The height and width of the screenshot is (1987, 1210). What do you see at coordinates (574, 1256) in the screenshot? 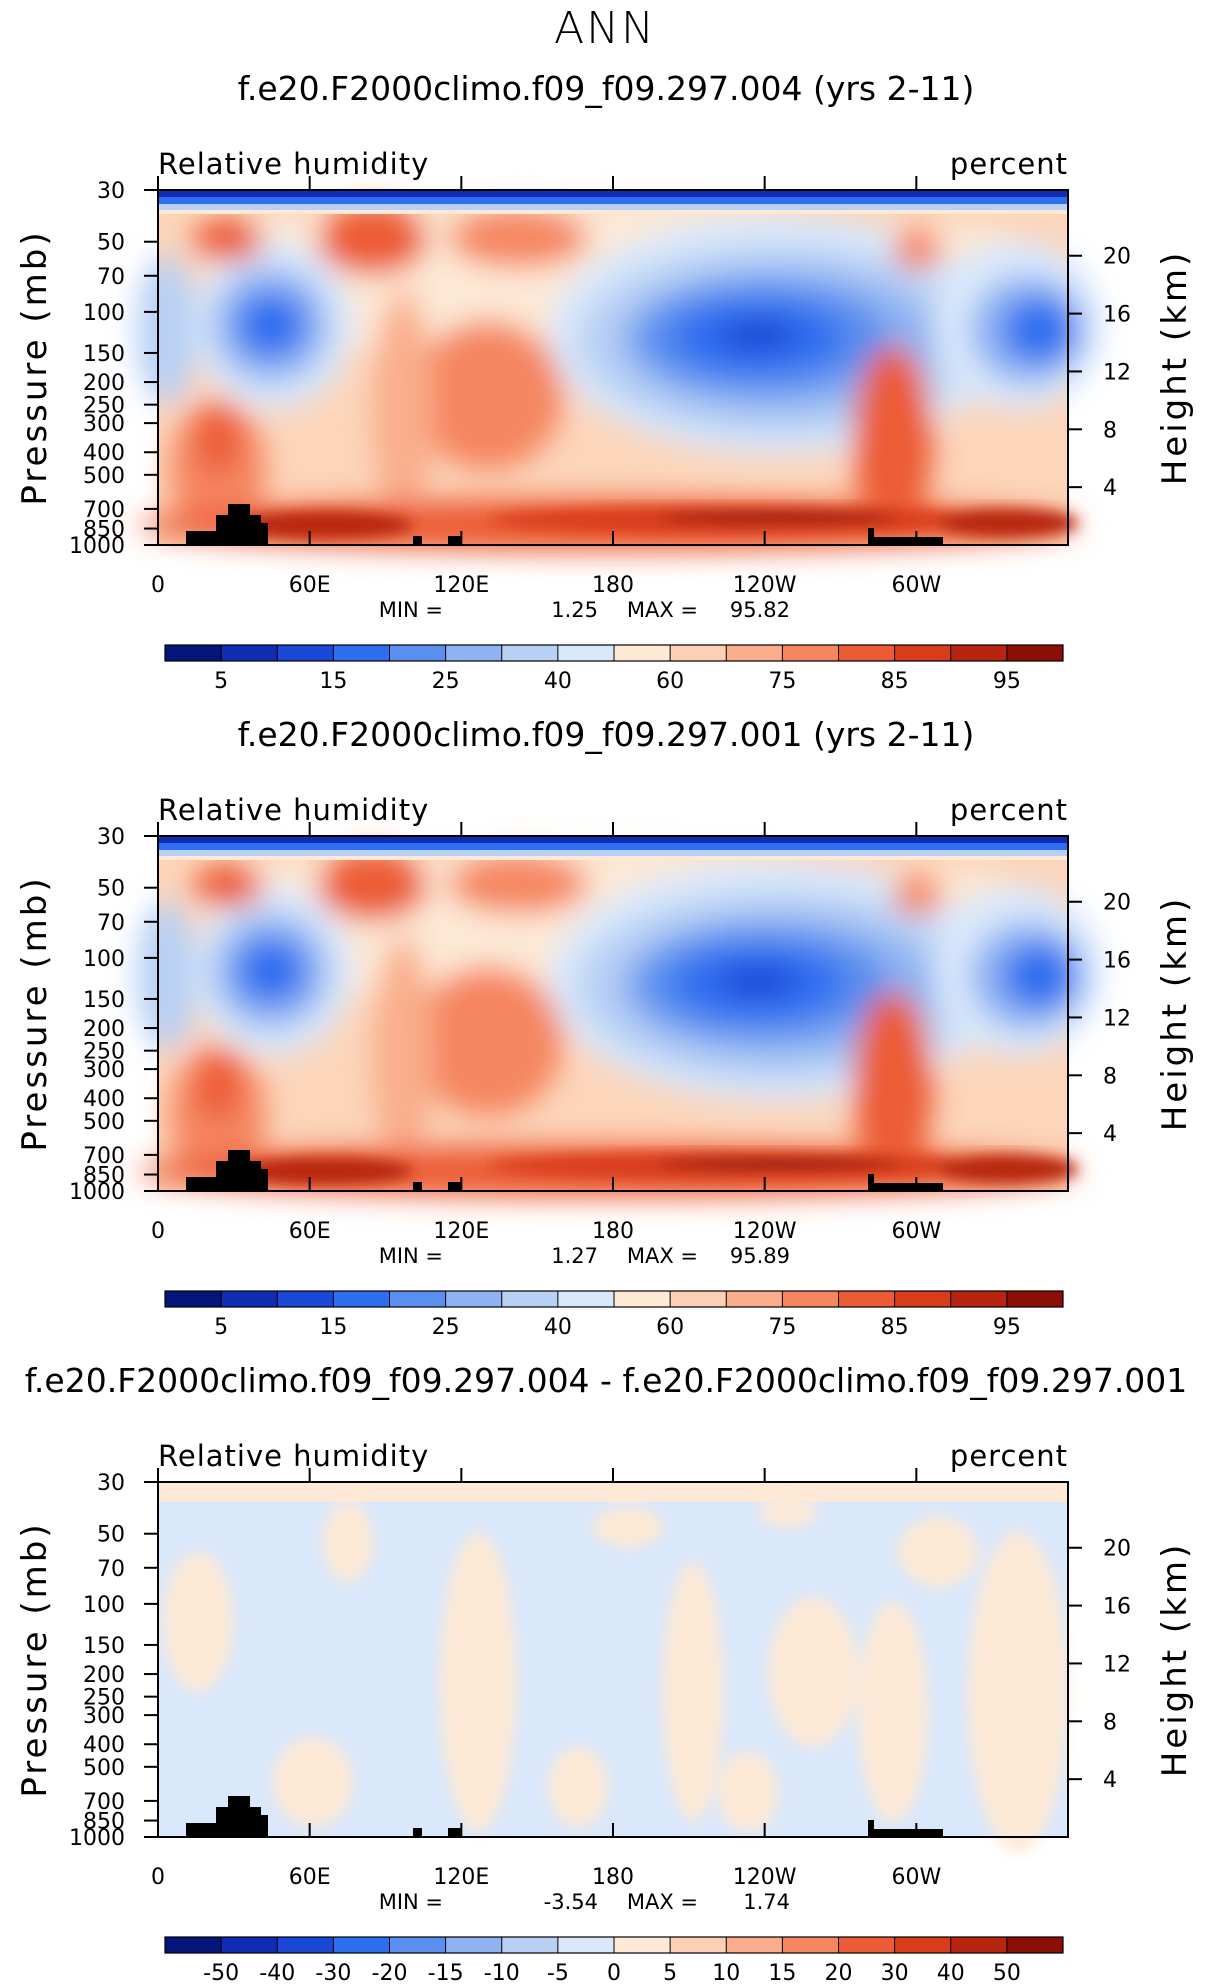
I see `min-value: 1.27` at bounding box center [574, 1256].